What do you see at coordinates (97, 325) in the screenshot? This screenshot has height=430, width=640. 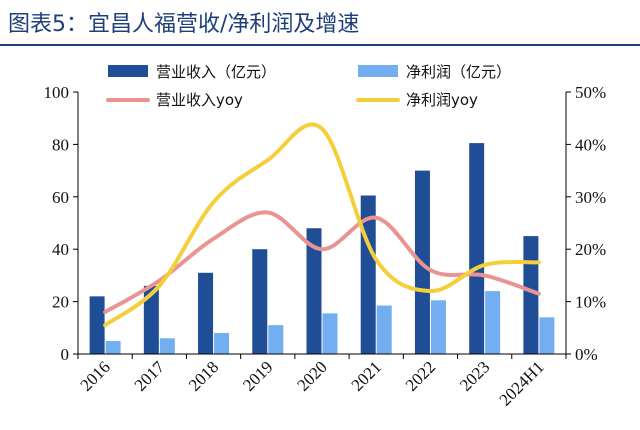 I see `bar-s0-2016` at bounding box center [97, 325].